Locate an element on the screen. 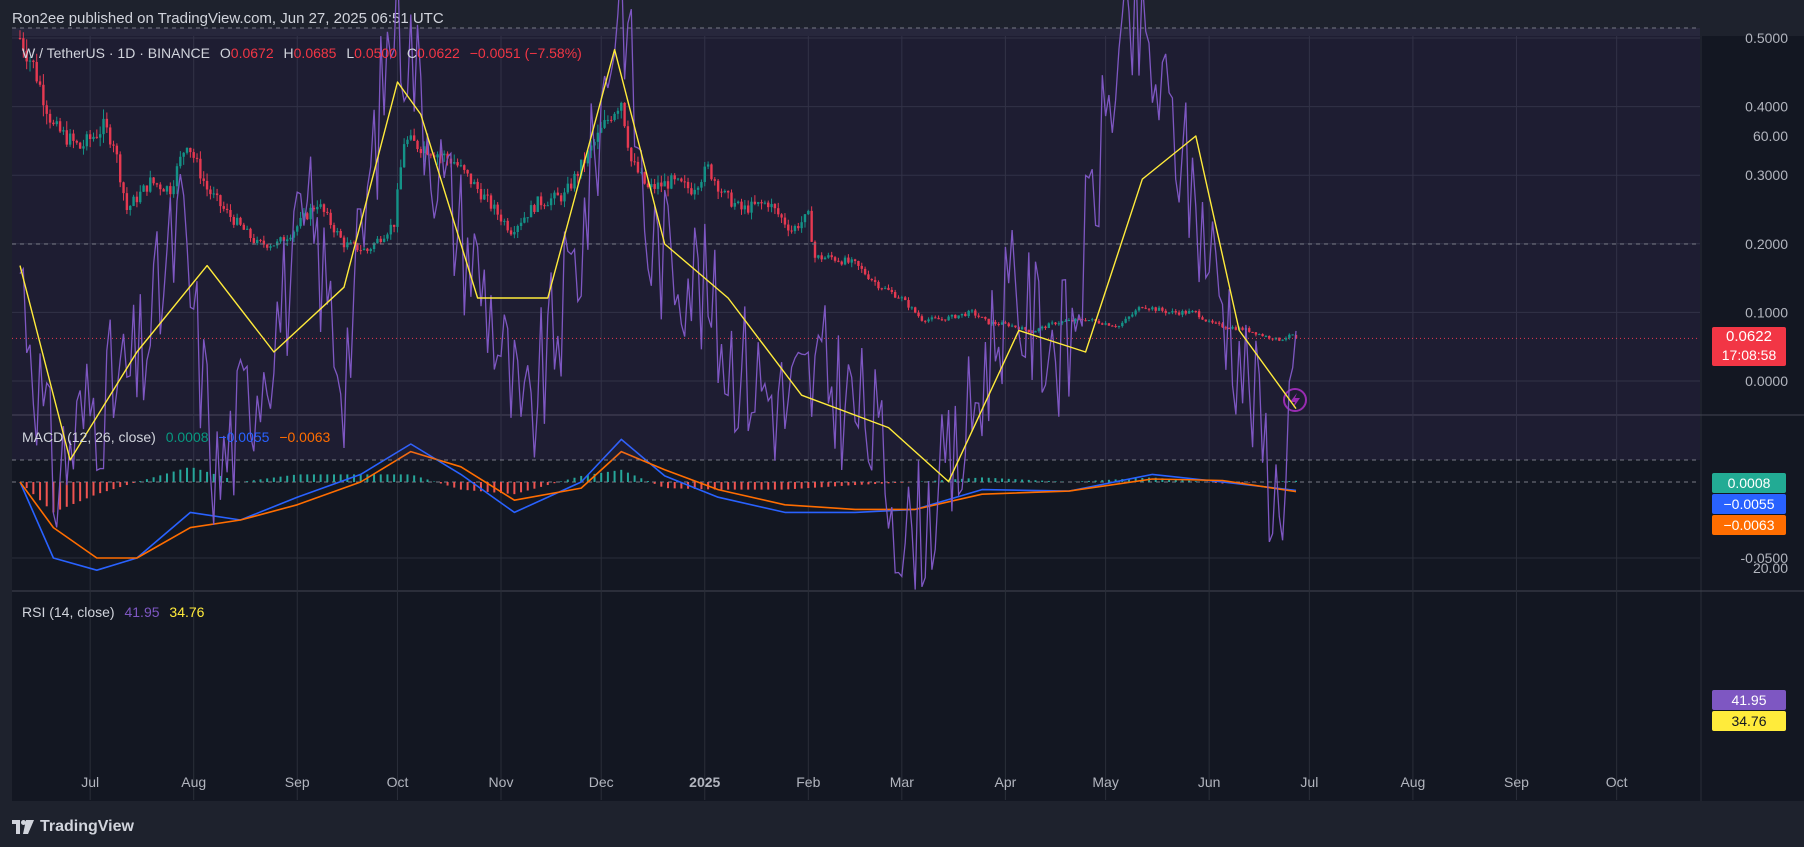 This screenshot has width=1804, height=847. tradingview-logo: TradingView is located at coordinates (73, 827).